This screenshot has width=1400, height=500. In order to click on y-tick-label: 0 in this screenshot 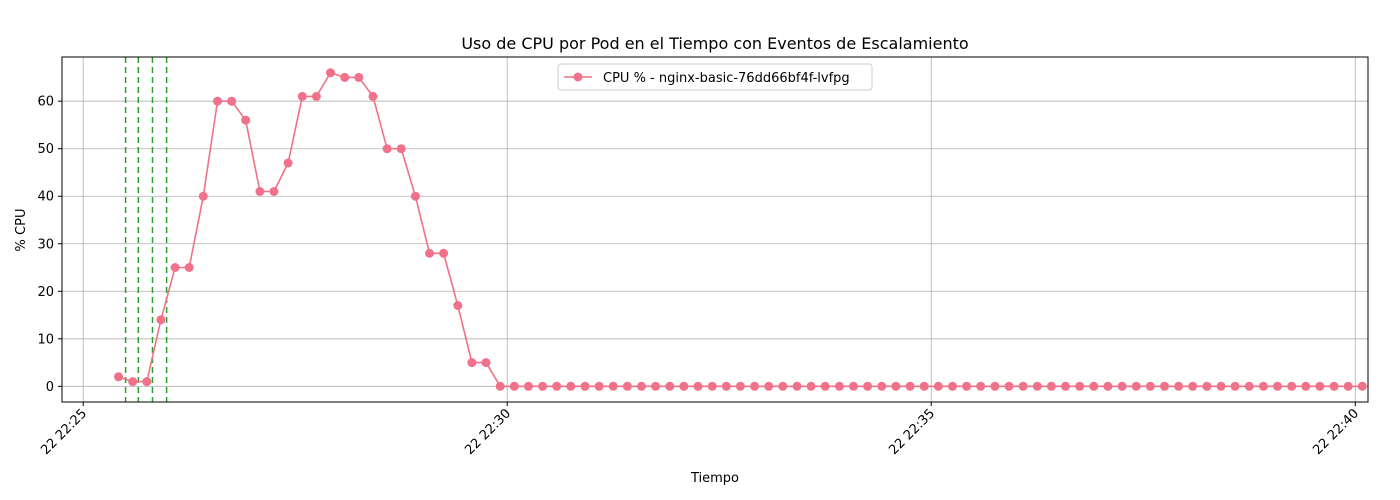, I will do `click(50, 387)`.